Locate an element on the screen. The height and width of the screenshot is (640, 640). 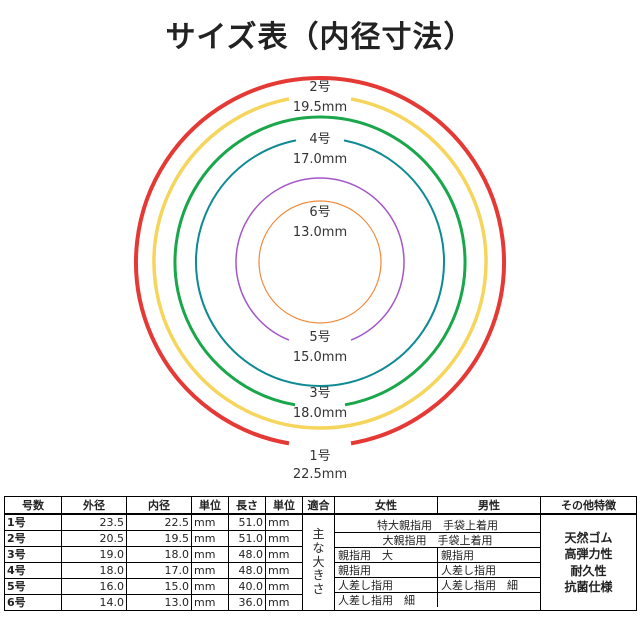
fit-men: 人差し指用 細 is located at coordinates (488, 585).